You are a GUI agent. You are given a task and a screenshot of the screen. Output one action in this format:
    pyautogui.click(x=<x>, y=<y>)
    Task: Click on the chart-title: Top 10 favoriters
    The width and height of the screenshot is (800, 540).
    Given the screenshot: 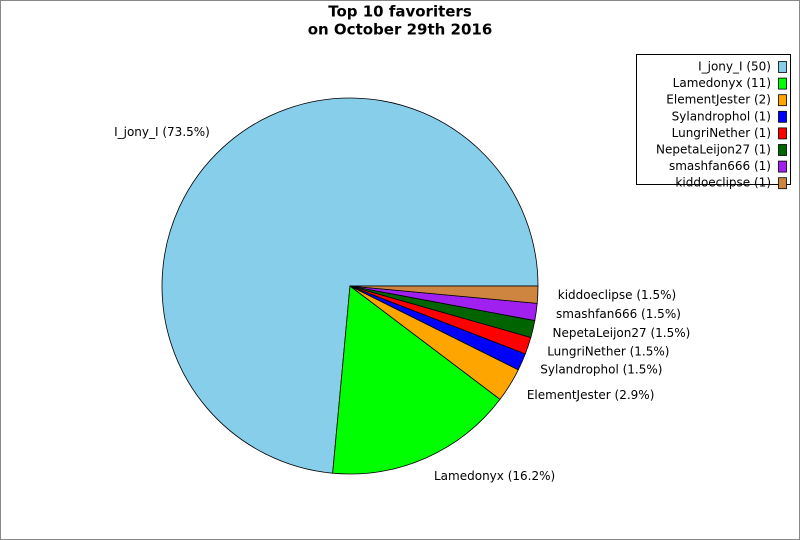 What is the action you would take?
    pyautogui.click(x=400, y=12)
    